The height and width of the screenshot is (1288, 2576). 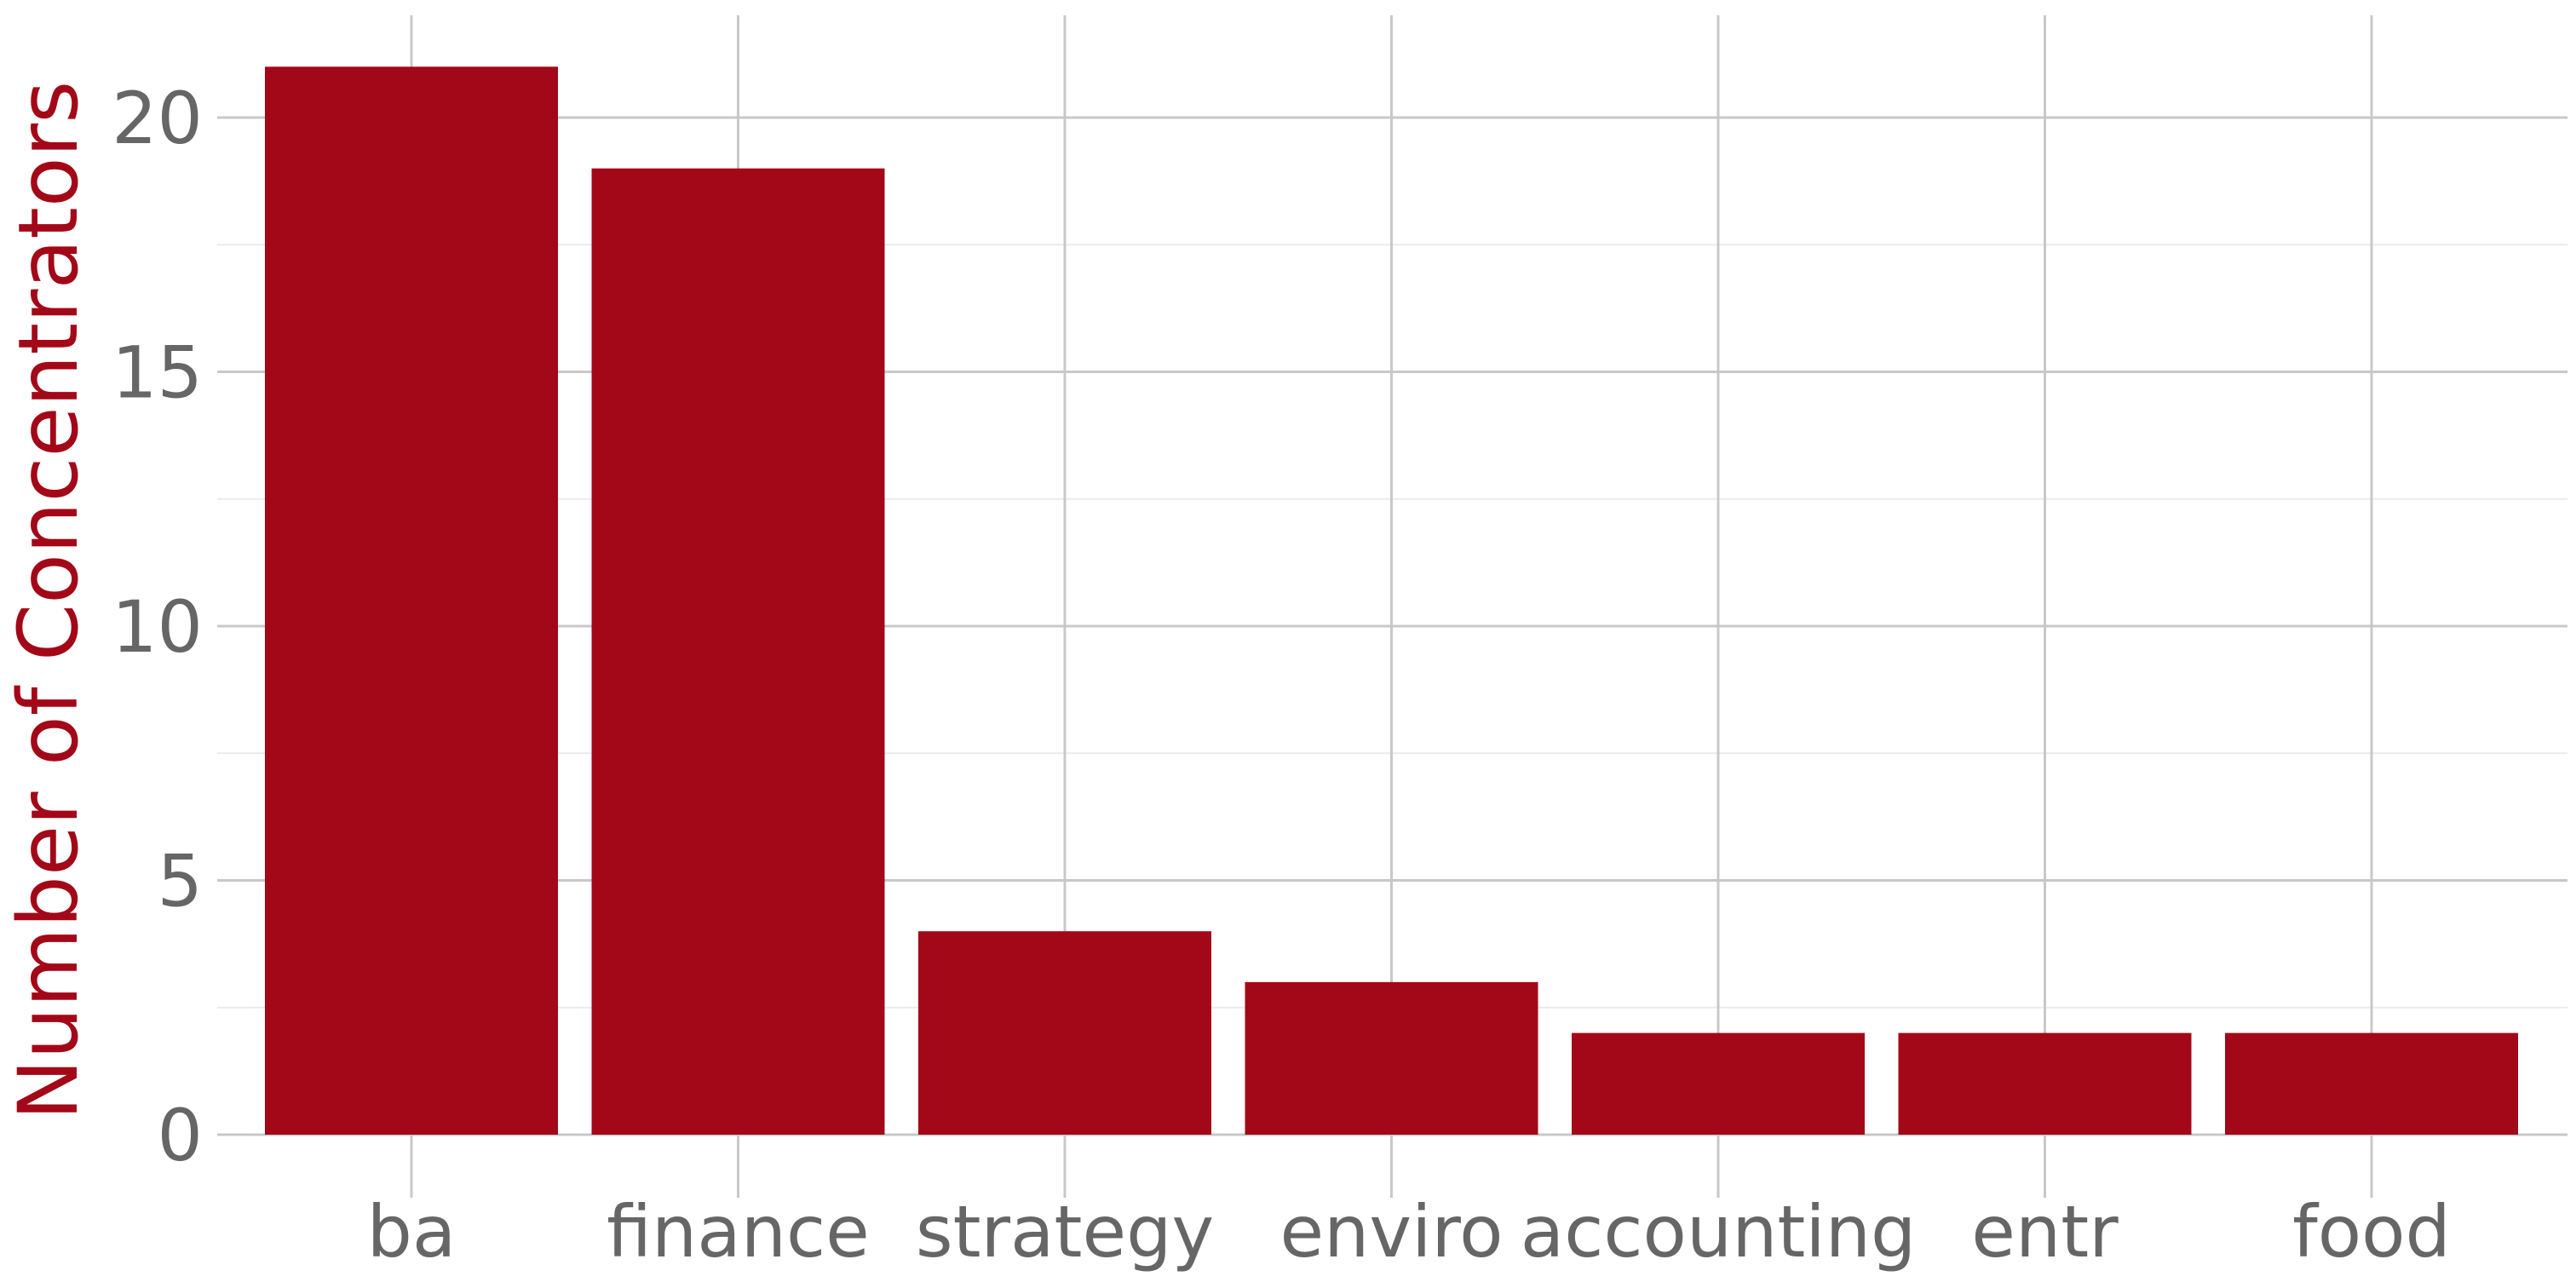 I want to click on bar-entr, so click(x=2045, y=1083).